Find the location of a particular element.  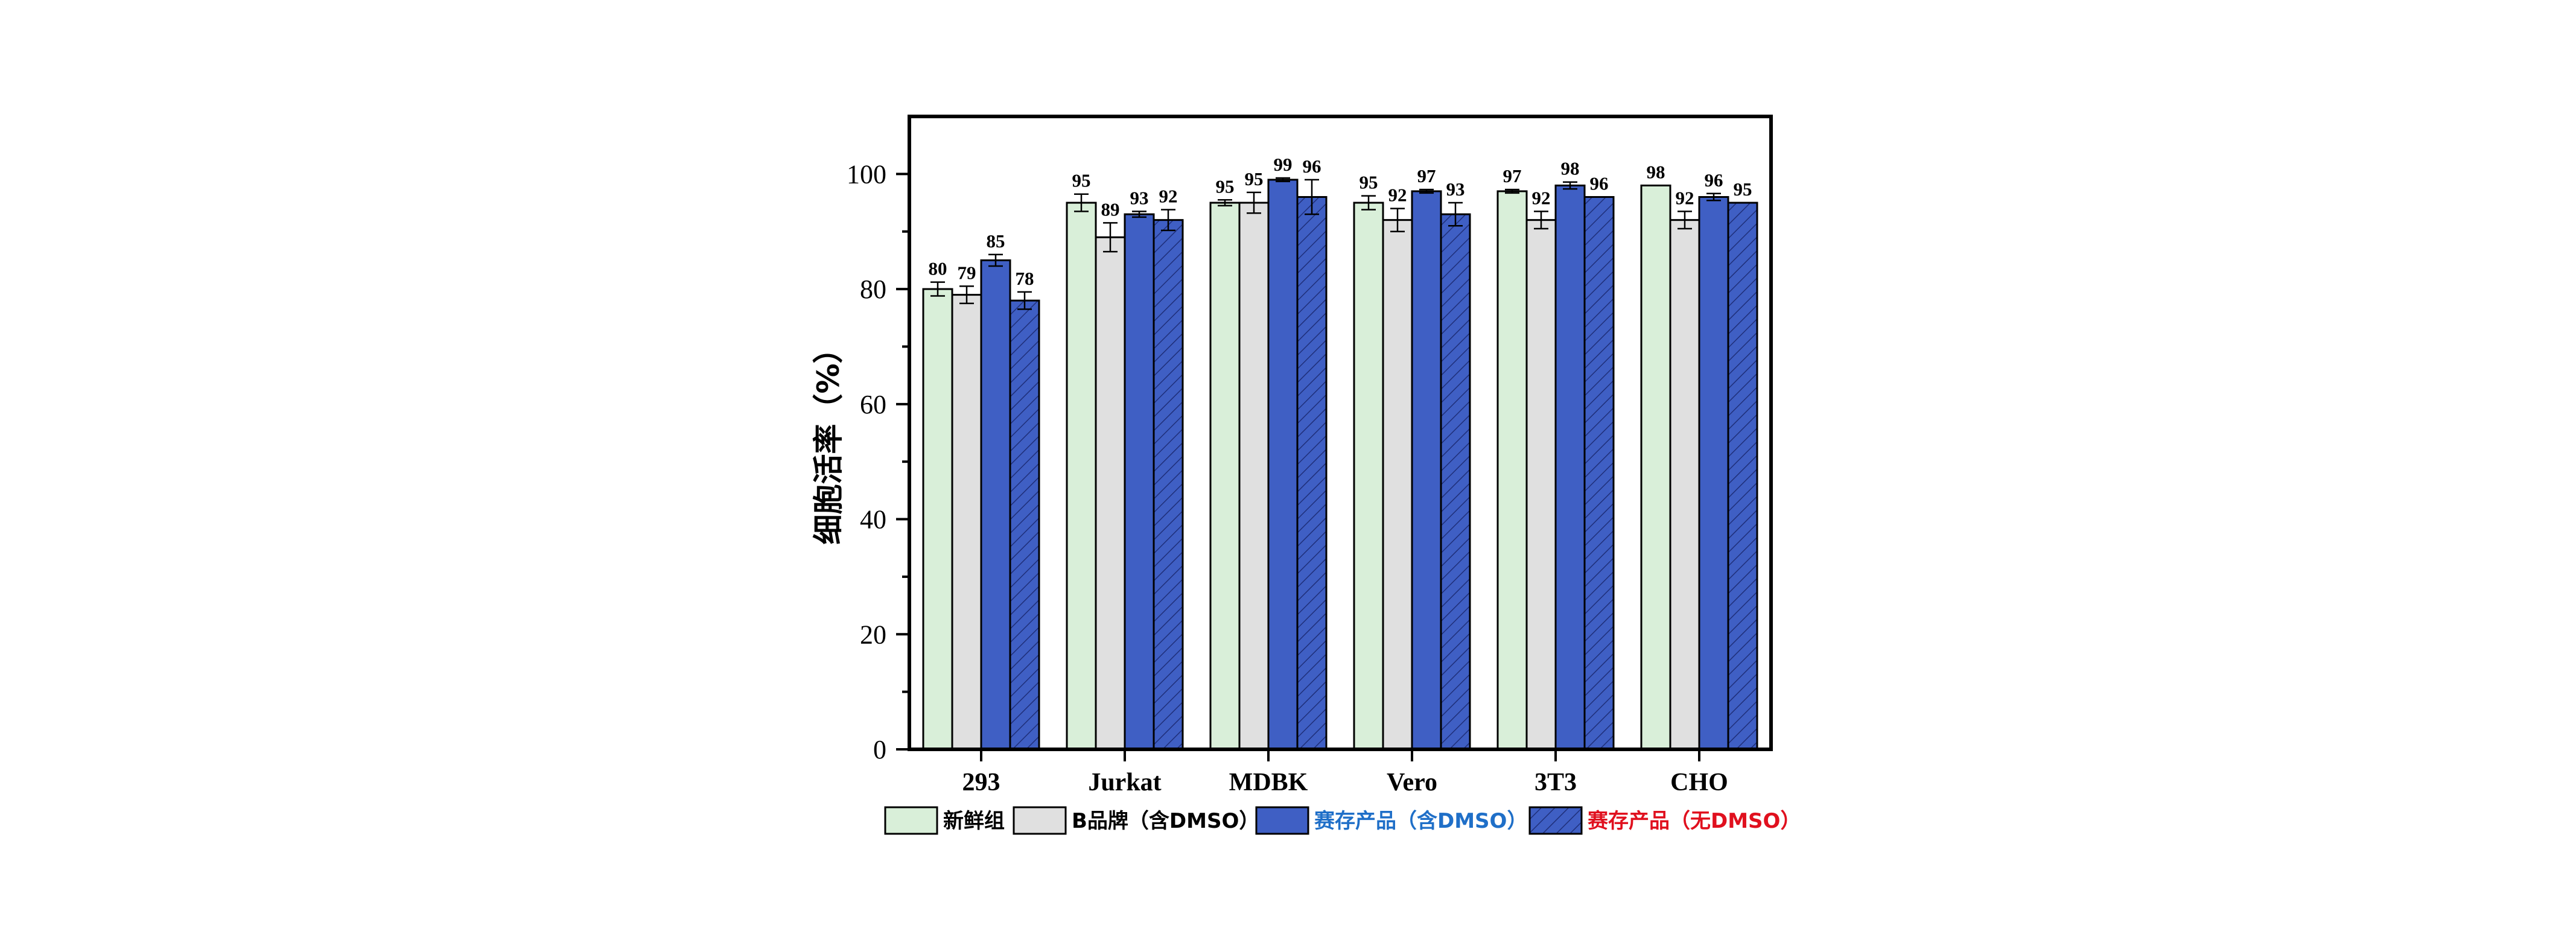

y-tick-label: 100 is located at coordinates (867, 174).